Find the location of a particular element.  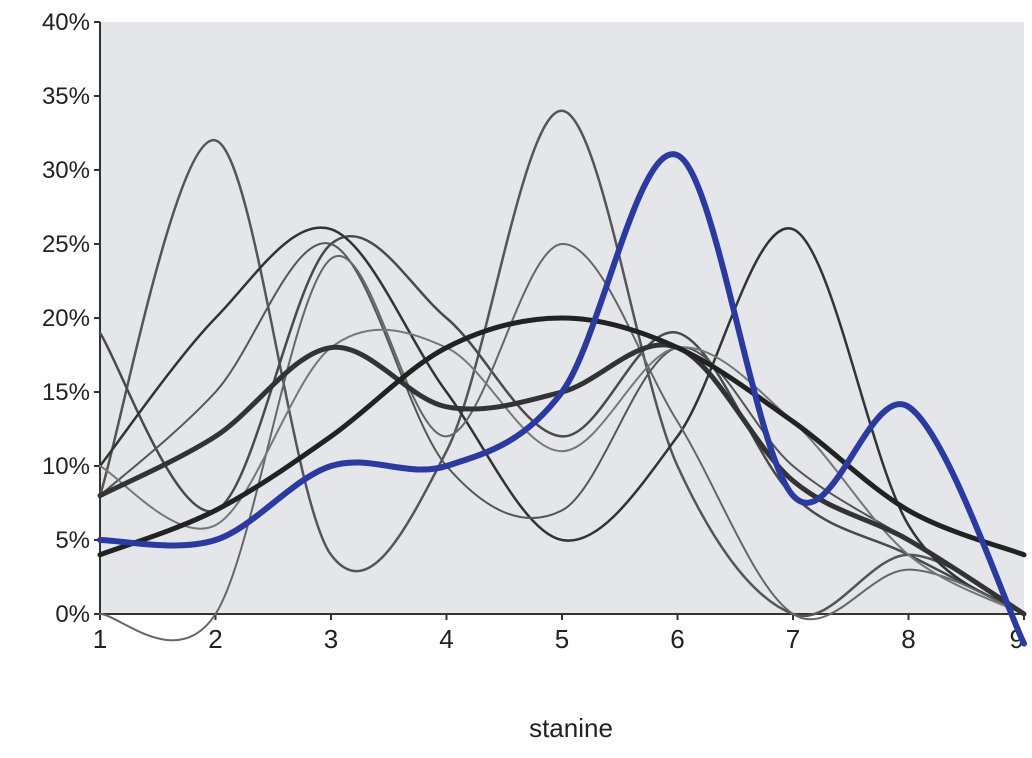

x-tick-label: 1 is located at coordinates (100, 639).